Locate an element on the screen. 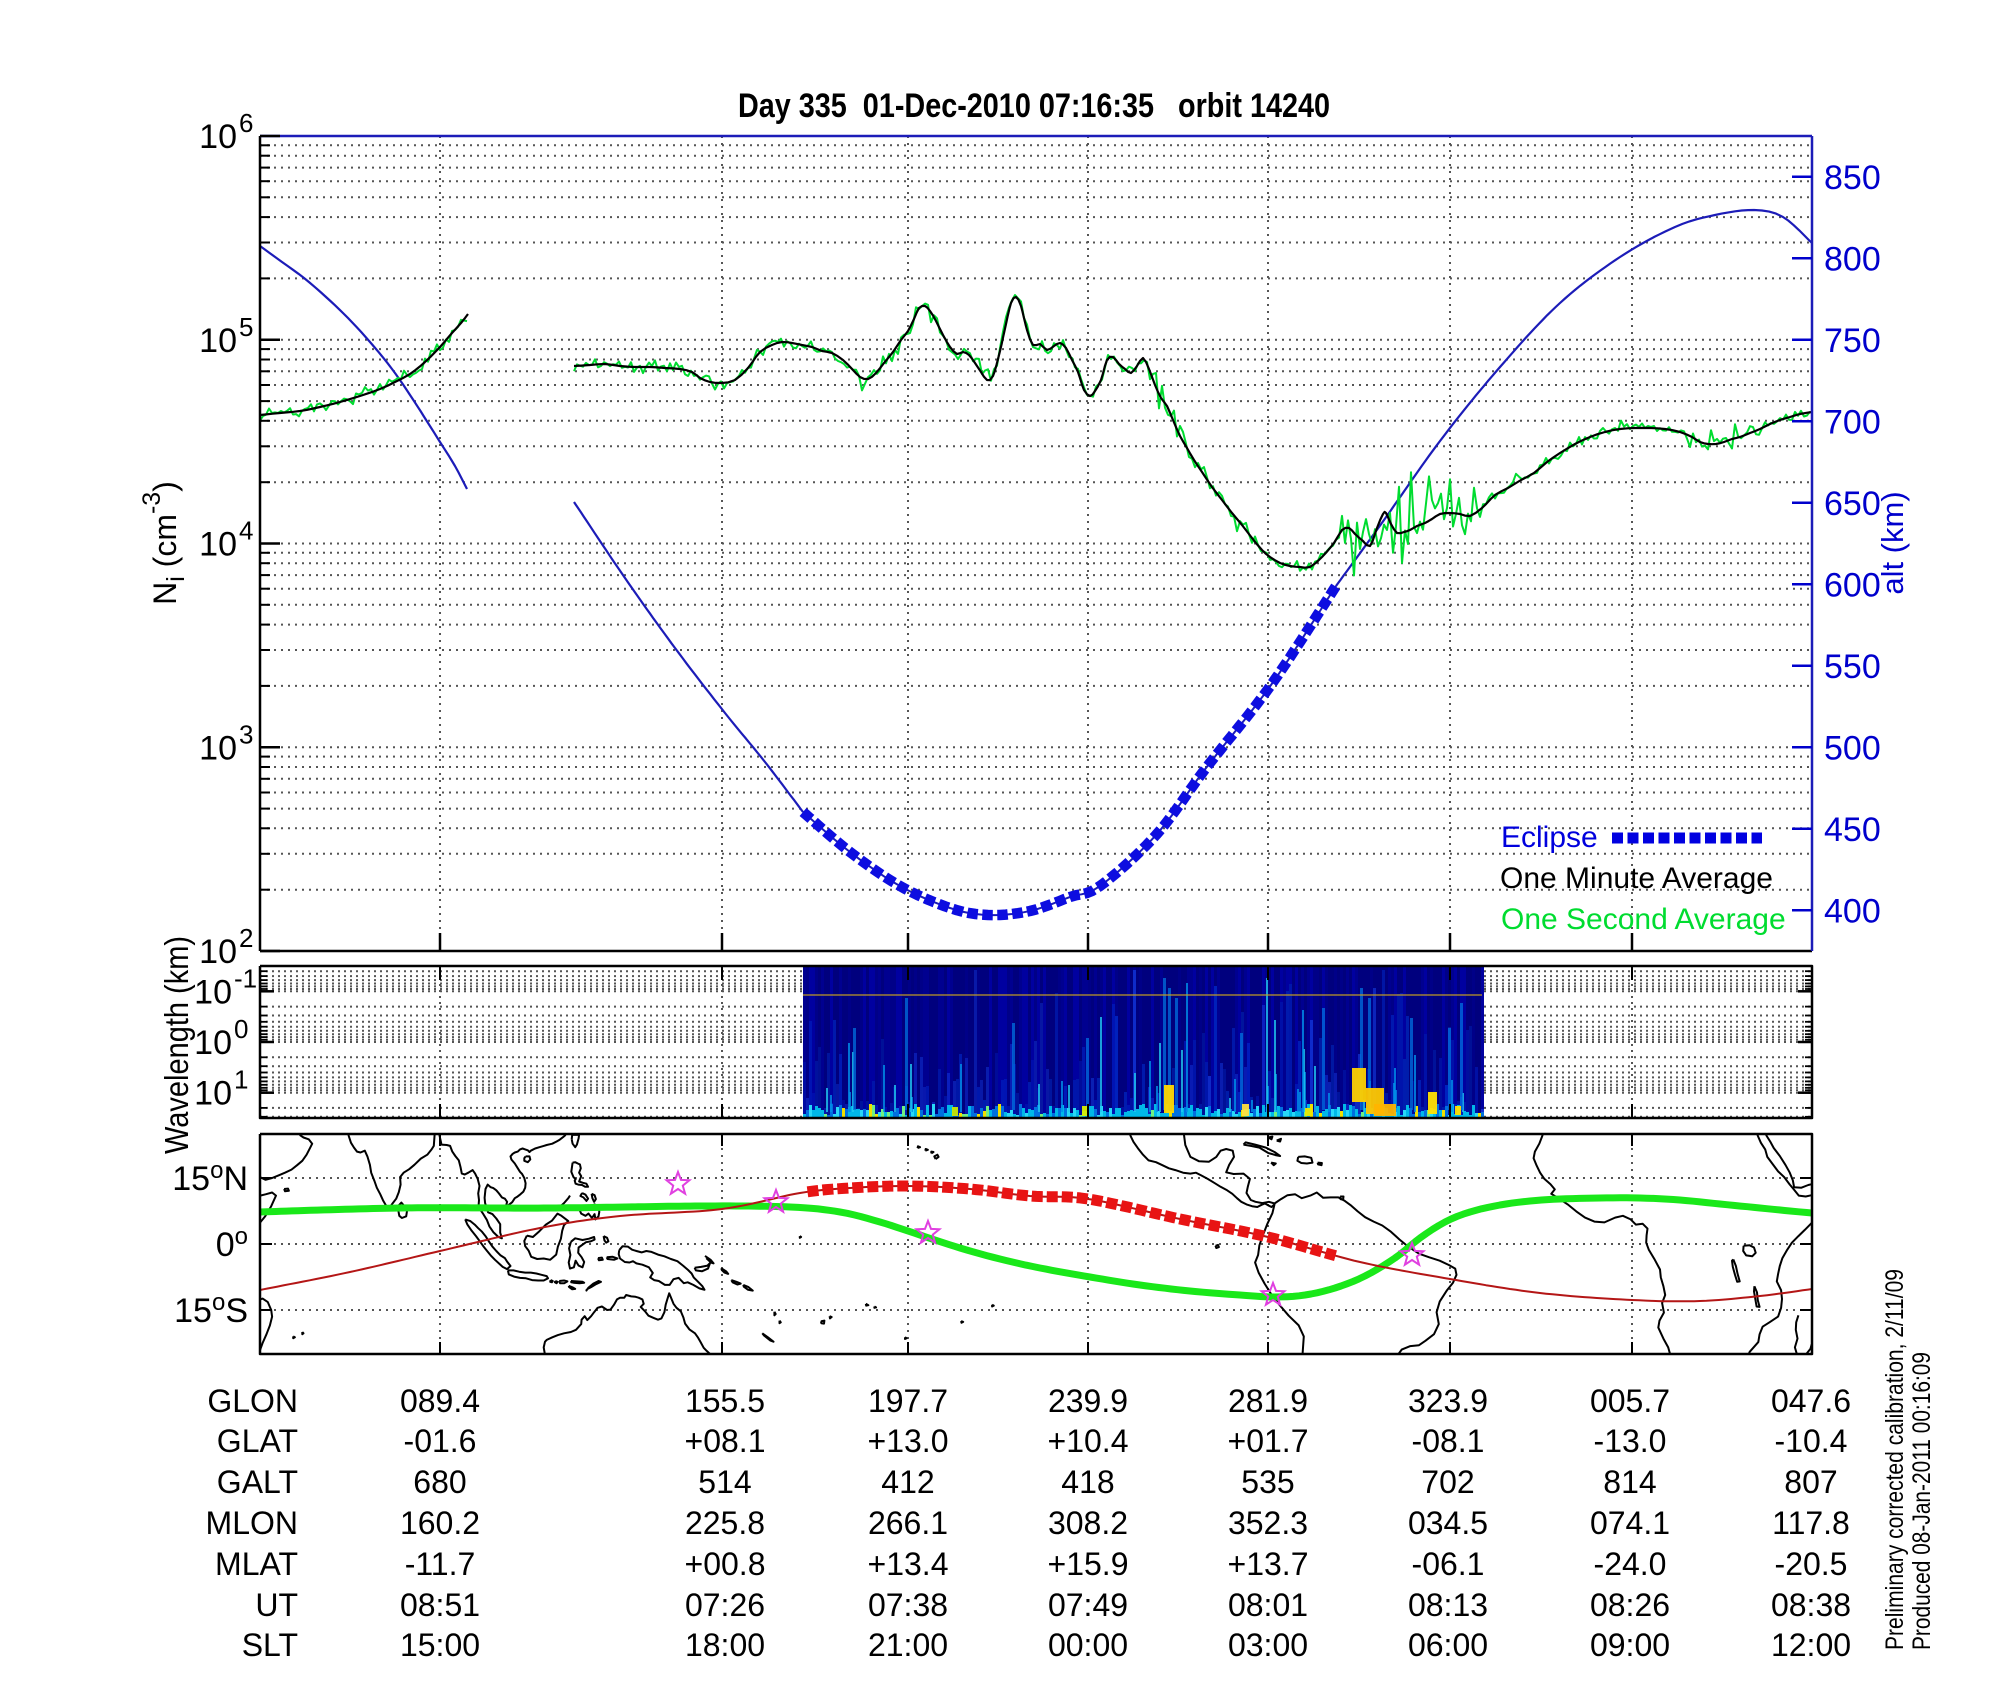 The height and width of the screenshot is (1700, 2000). svg-text: +01.7 is located at coordinates (1268, 1441).